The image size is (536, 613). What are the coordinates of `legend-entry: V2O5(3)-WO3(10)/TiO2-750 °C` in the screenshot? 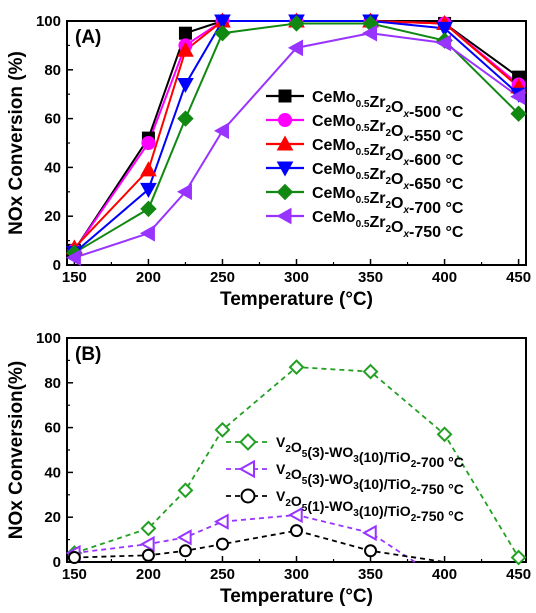 It's located at (370, 479).